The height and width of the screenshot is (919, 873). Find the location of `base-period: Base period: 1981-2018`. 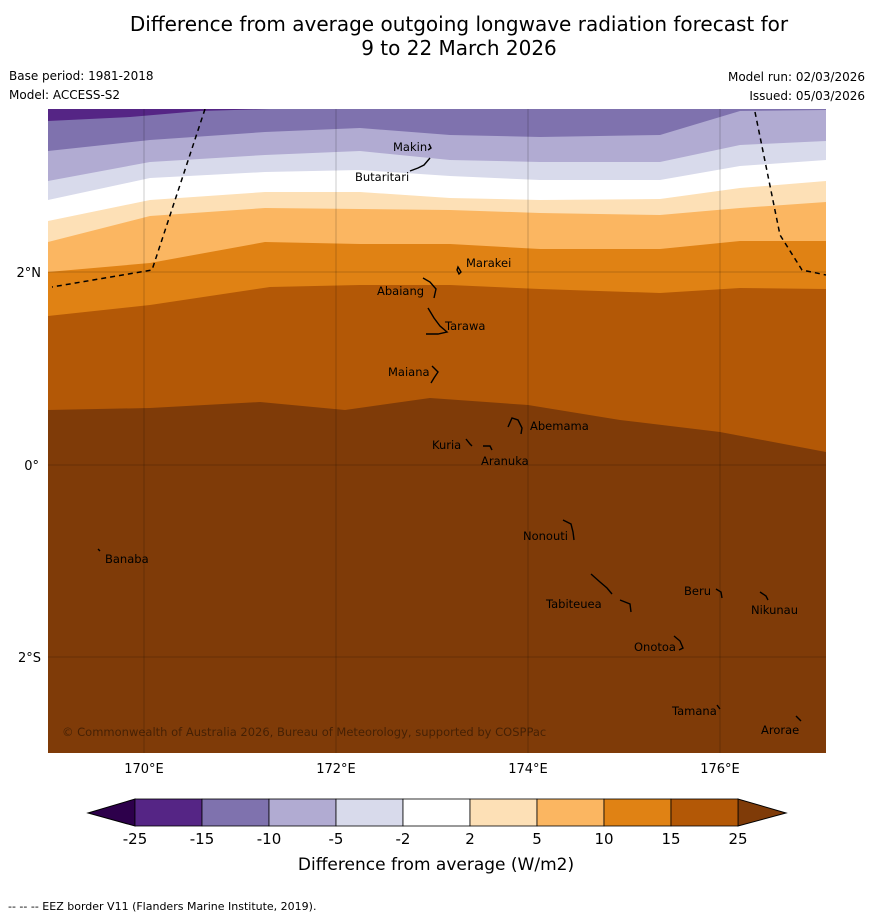

base-period: Base period: 1981-2018 is located at coordinates (81, 76).